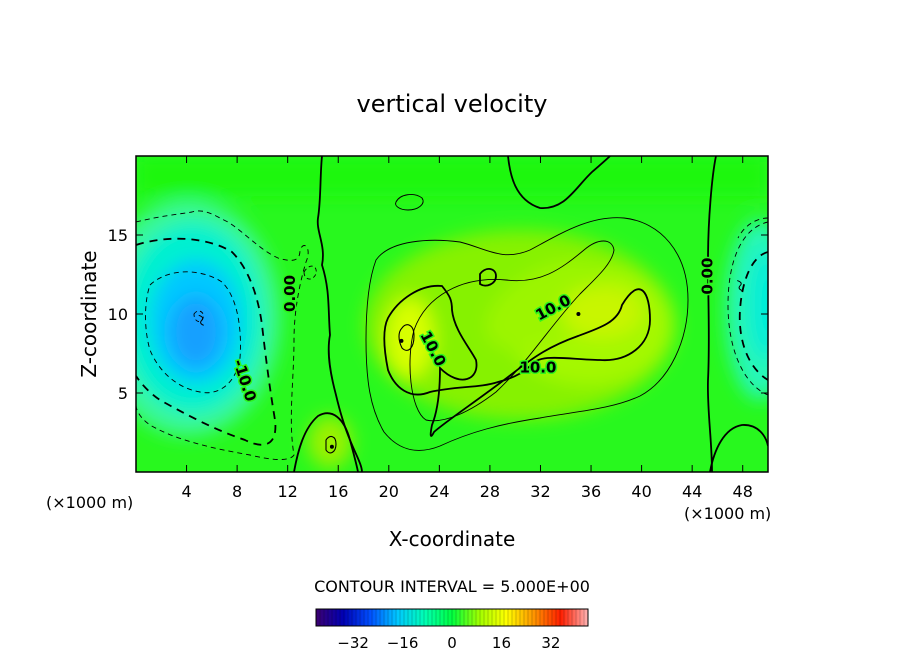 This screenshot has height=658, width=904. What do you see at coordinates (89, 313) in the screenshot?
I see `y-axis-label: Z-coordinate` at bounding box center [89, 313].